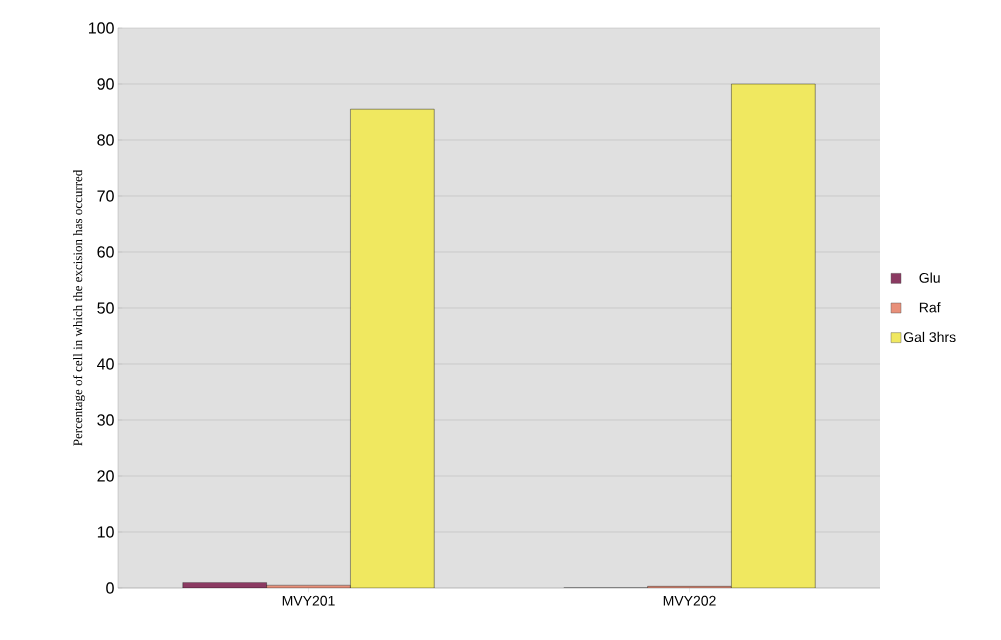  What do you see at coordinates (105, 420) in the screenshot?
I see `y-tick-label: 30` at bounding box center [105, 420].